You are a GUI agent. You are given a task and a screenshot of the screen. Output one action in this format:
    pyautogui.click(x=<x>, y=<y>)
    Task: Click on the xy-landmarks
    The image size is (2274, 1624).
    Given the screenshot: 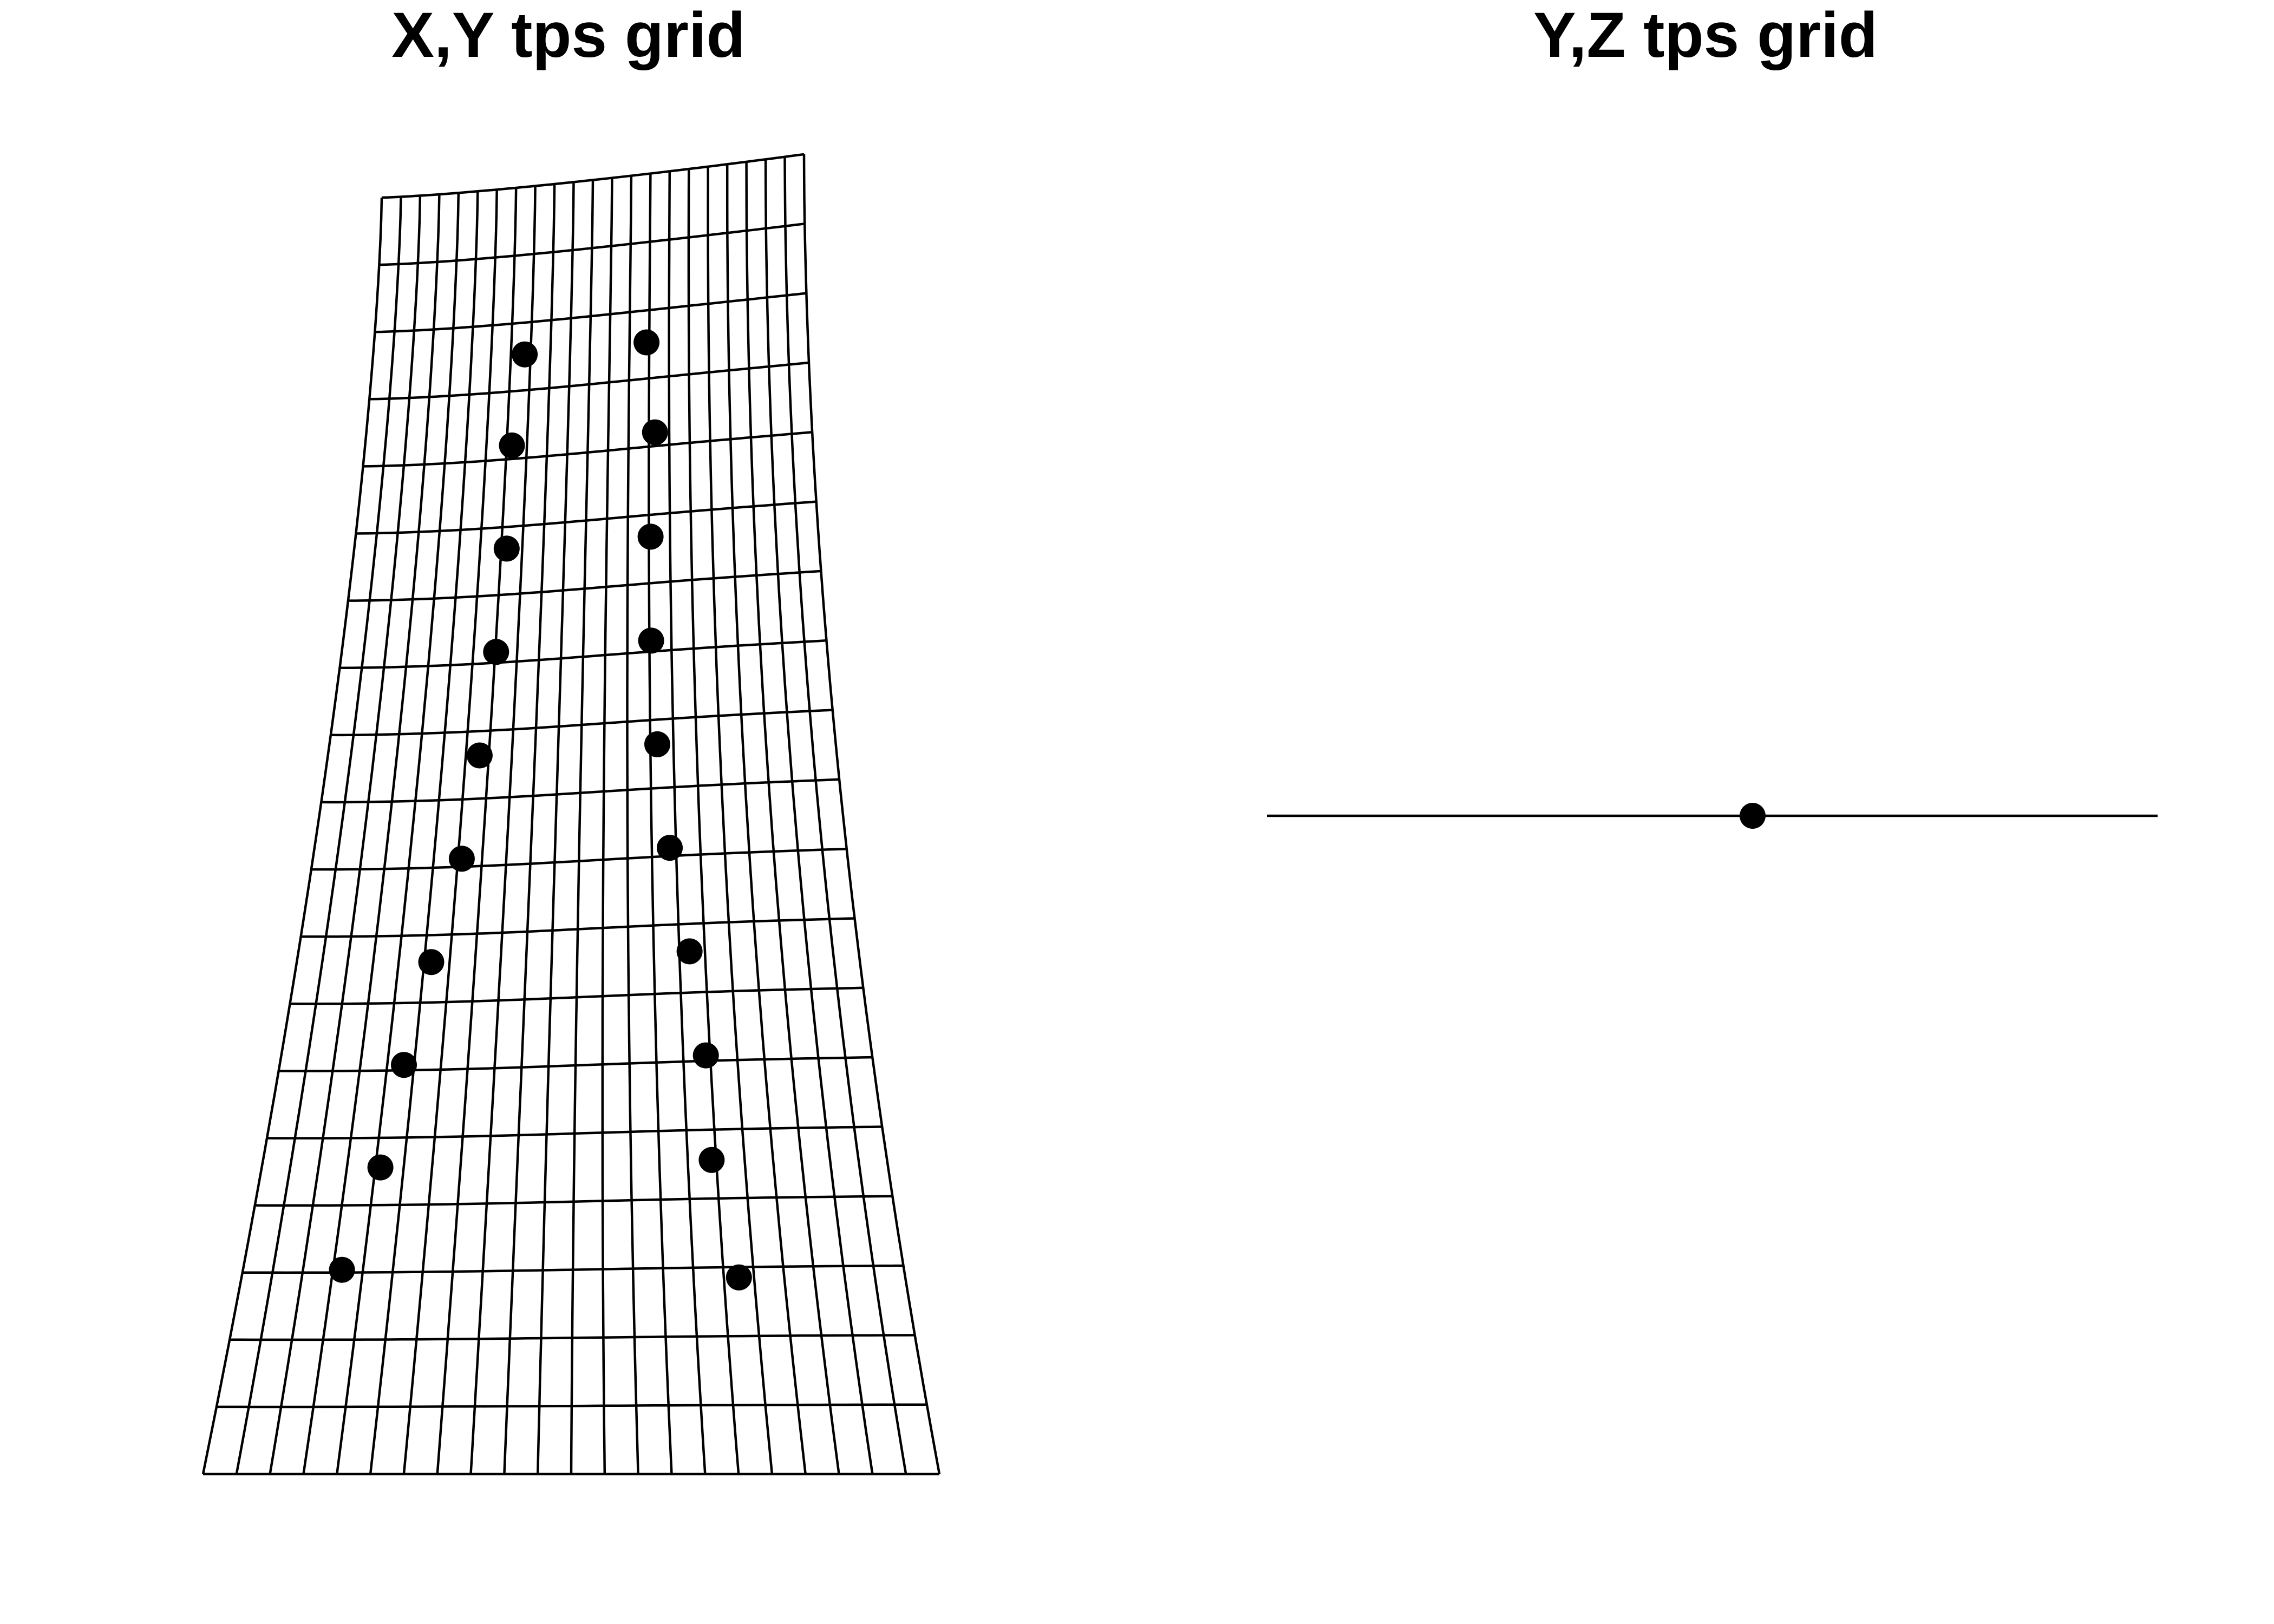 What is the action you would take?
    pyautogui.click(x=541, y=810)
    